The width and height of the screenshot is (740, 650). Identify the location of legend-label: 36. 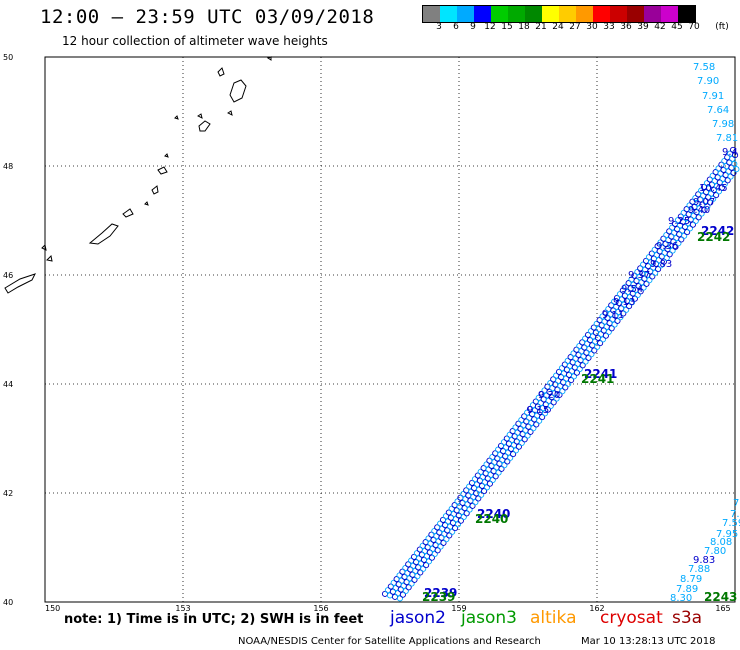
(626, 27).